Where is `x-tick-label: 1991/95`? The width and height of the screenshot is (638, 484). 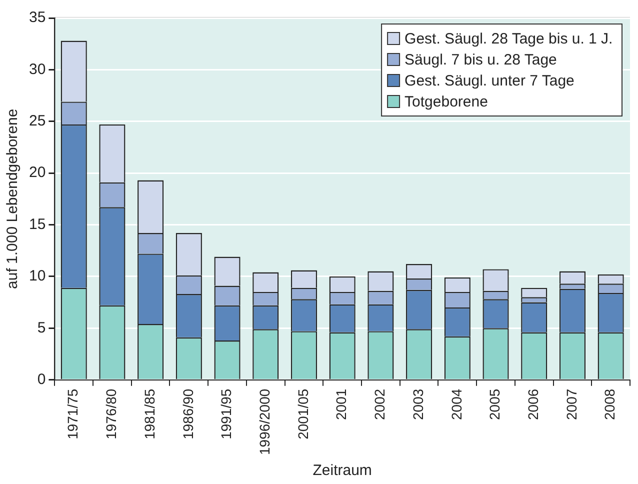 x-tick-label: 1991/95 is located at coordinates (226, 414).